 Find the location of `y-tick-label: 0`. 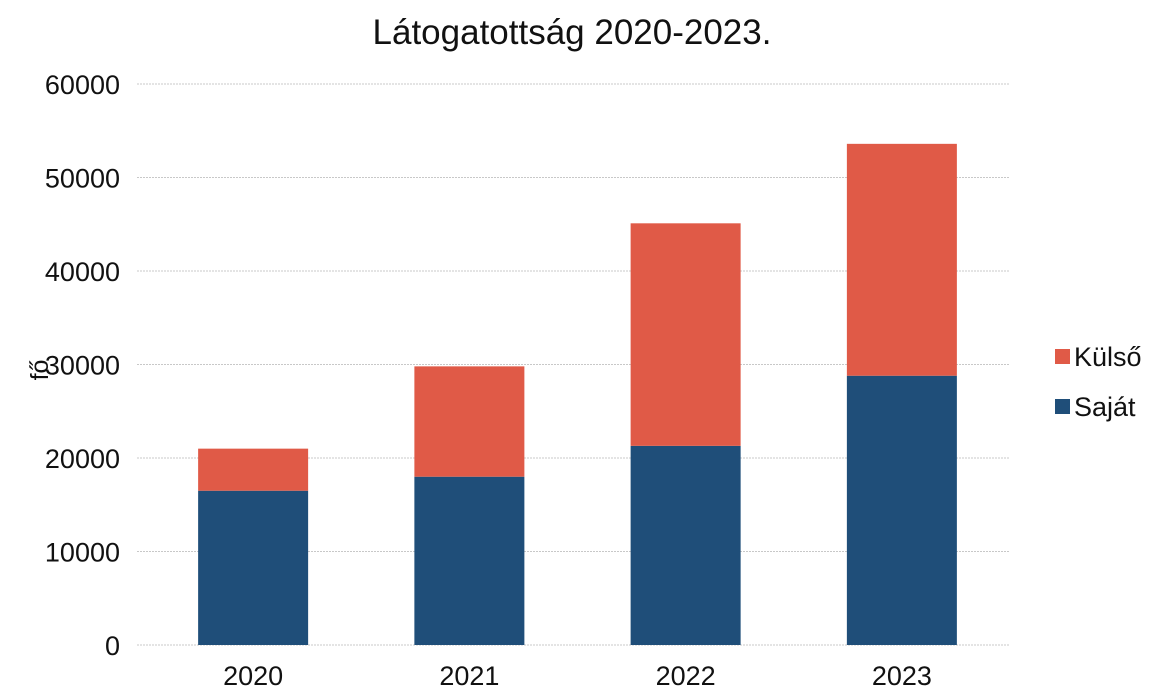

y-tick-label: 0 is located at coordinates (112, 646).